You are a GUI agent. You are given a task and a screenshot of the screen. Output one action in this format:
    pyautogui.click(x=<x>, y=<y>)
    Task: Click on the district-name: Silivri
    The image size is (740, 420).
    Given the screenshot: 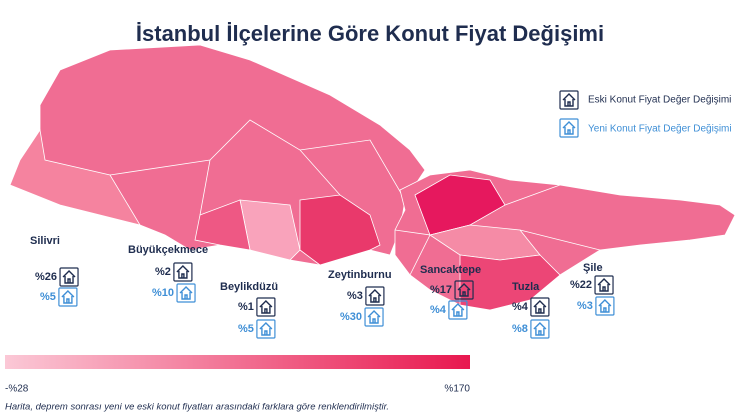 What is the action you would take?
    pyautogui.click(x=45, y=241)
    